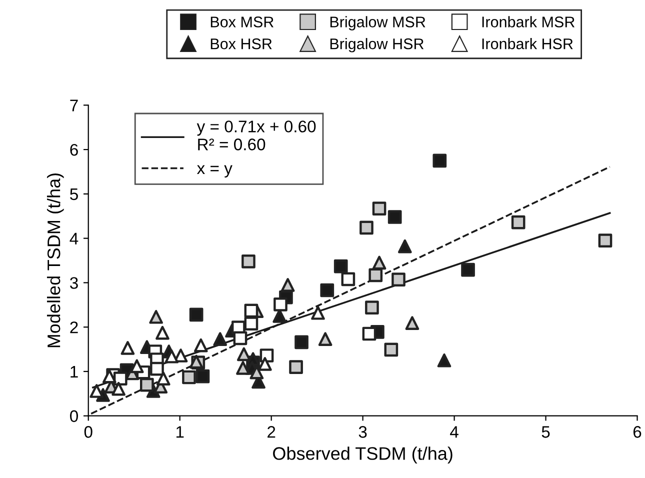 Image resolution: width=645 pixels, height=478 pixels. I want to click on y-tick-label: 6, so click(74, 150).